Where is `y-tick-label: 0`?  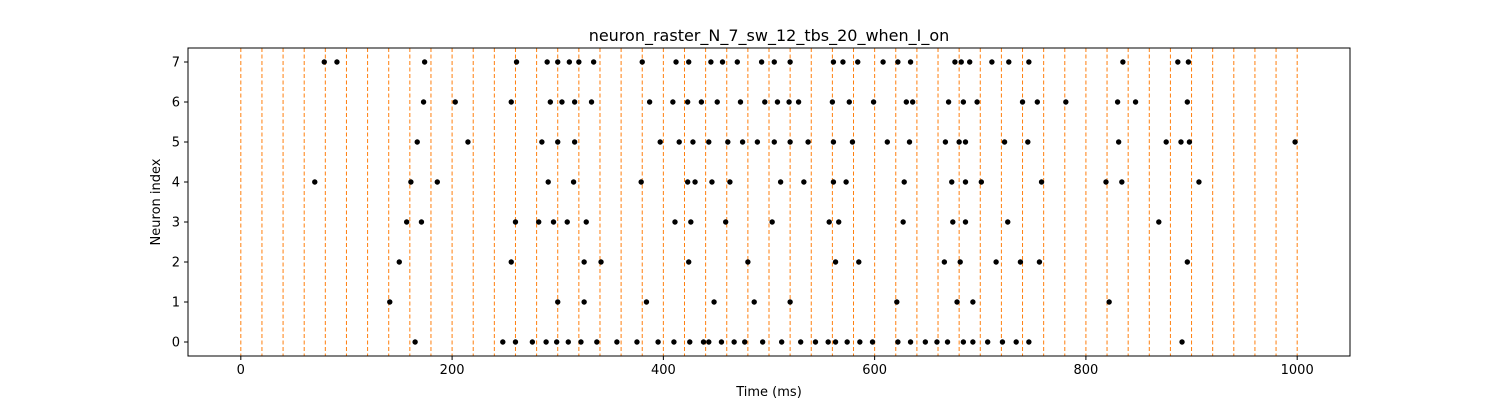 y-tick-label: 0 is located at coordinates (176, 343).